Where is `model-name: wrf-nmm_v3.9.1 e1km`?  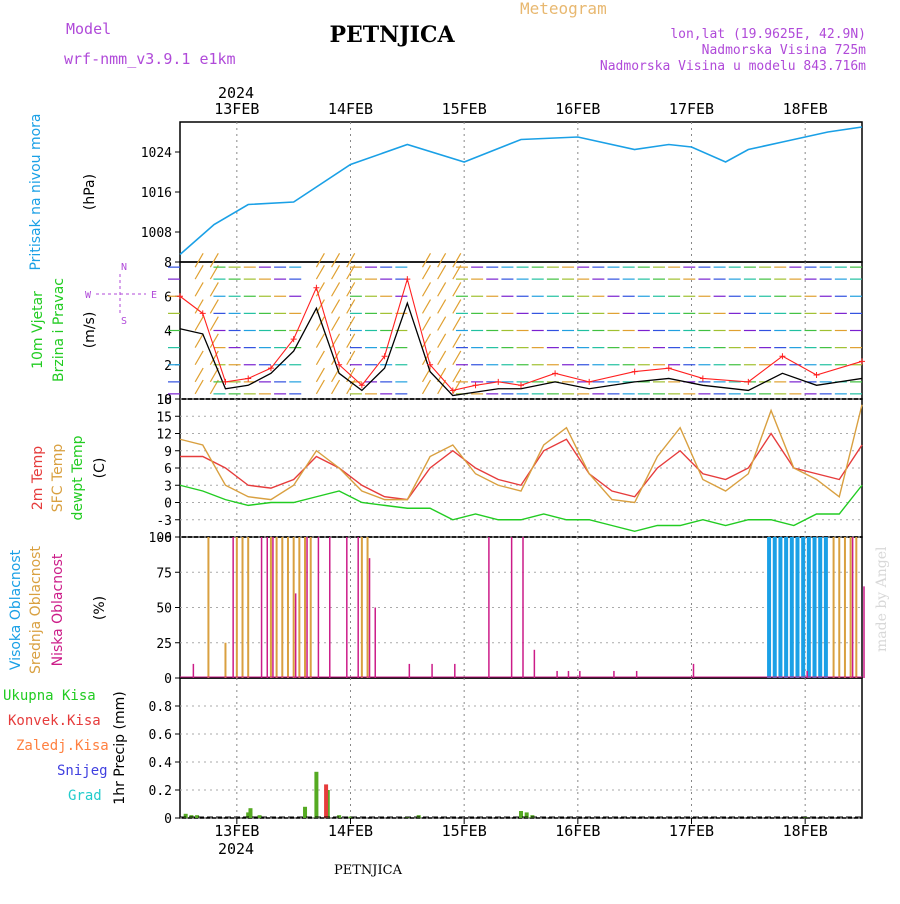
model-name: wrf-nmm_v3.9.1 e1km is located at coordinates (150, 59).